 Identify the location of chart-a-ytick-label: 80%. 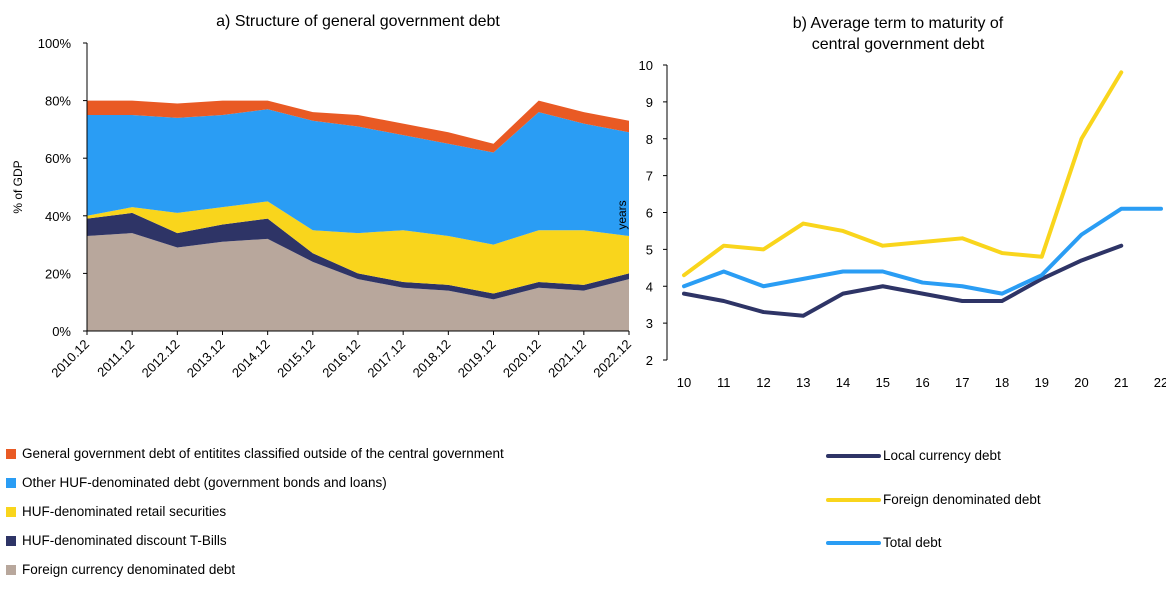
(58, 101).